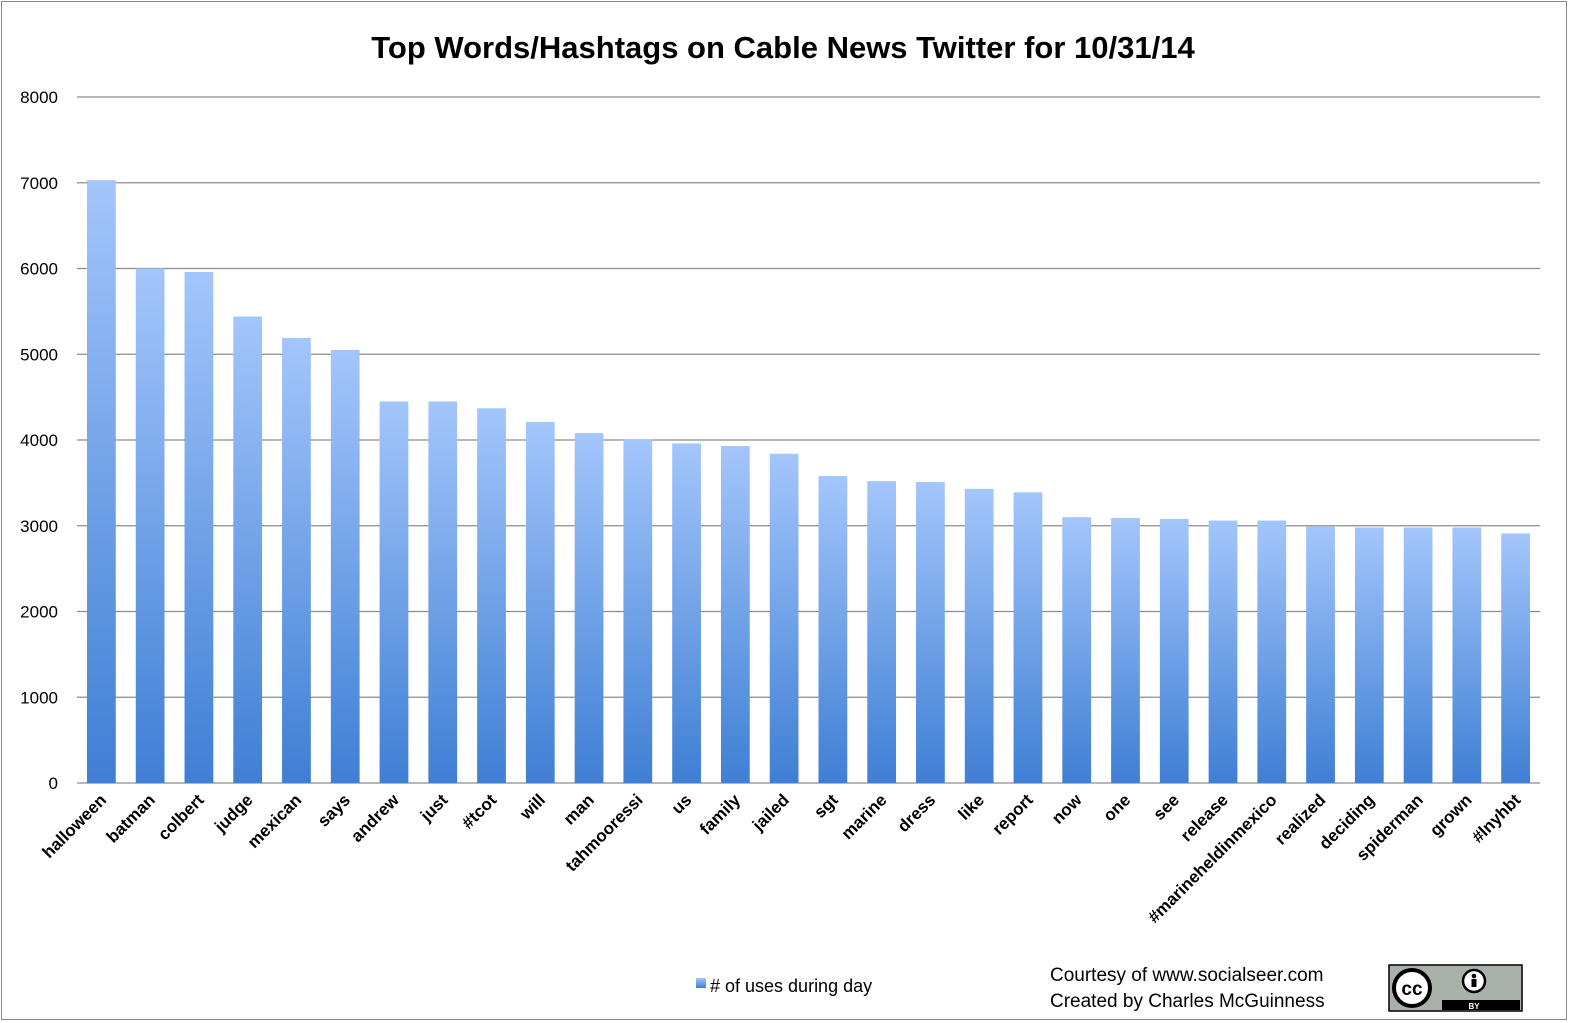 This screenshot has width=1570, height=1023. I want to click on bar-hash-marineheldinmexico, so click(1272, 651).